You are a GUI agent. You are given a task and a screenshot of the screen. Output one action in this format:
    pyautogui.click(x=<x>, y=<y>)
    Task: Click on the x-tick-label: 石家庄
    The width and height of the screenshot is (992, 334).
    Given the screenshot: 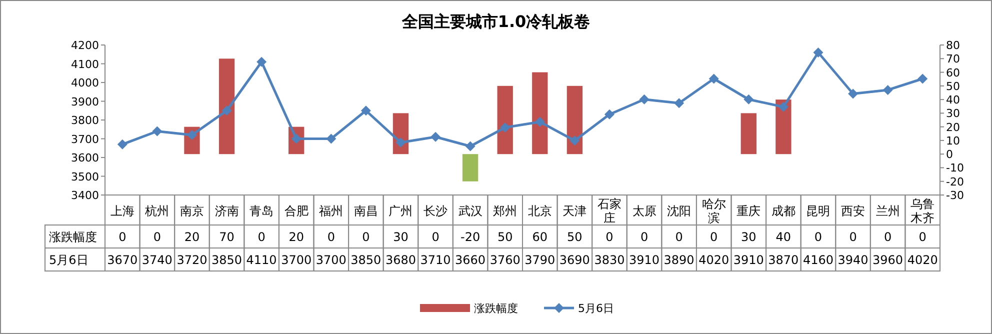 What is the action you would take?
    pyautogui.click(x=609, y=211)
    